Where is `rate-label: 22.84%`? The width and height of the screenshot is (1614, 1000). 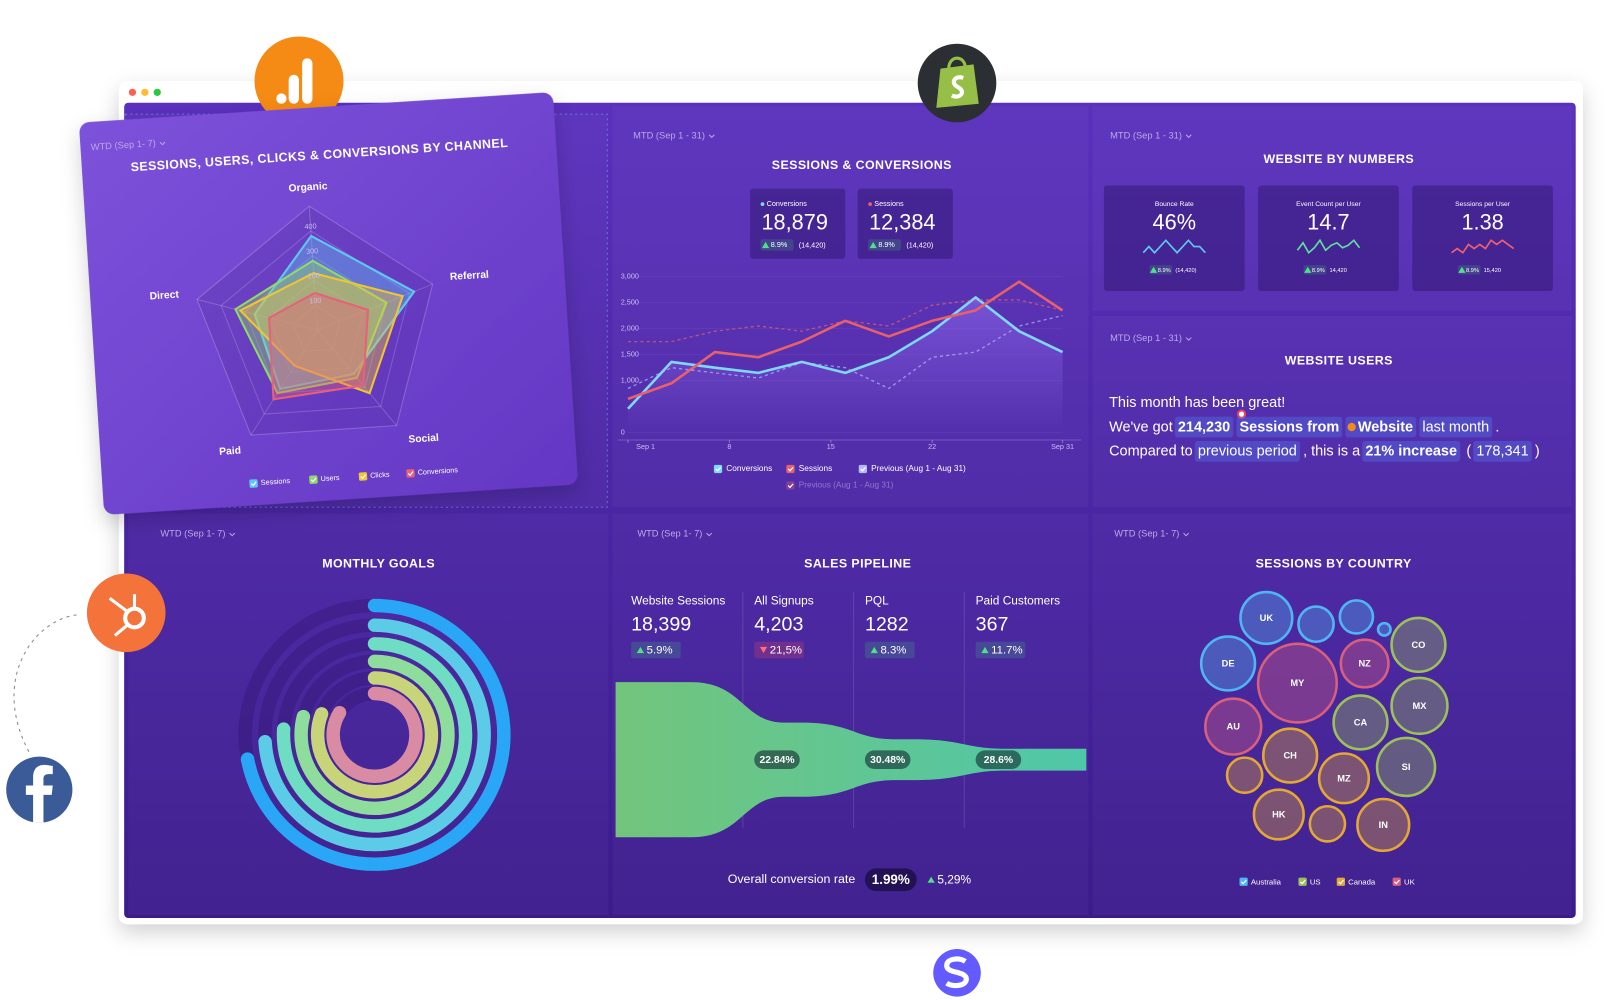
rate-label: 22.84% is located at coordinates (776, 760).